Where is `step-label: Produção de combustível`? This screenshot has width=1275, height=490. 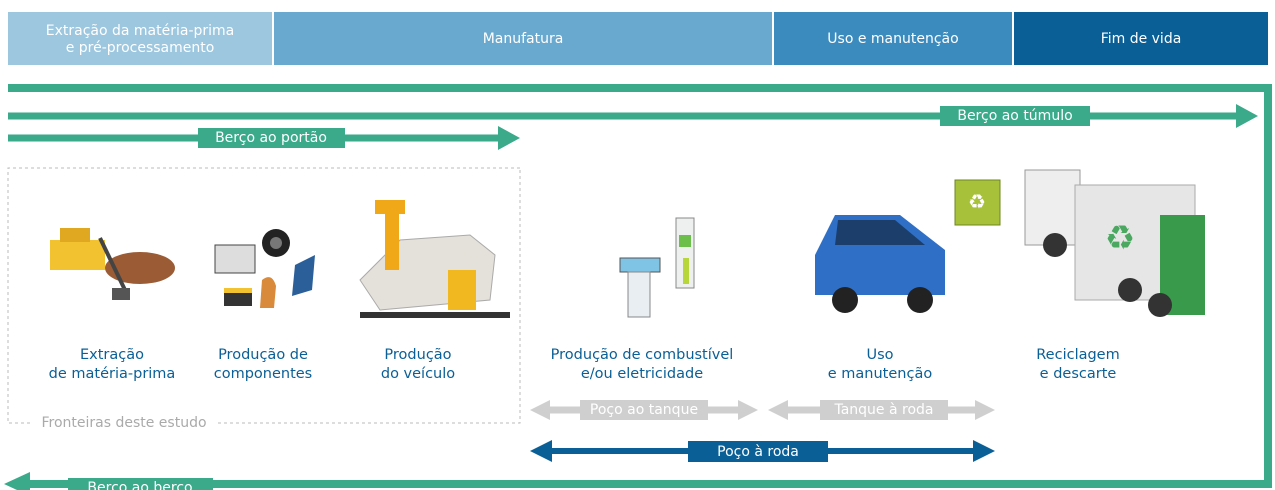 step-label: Produção de combustível is located at coordinates (642, 355).